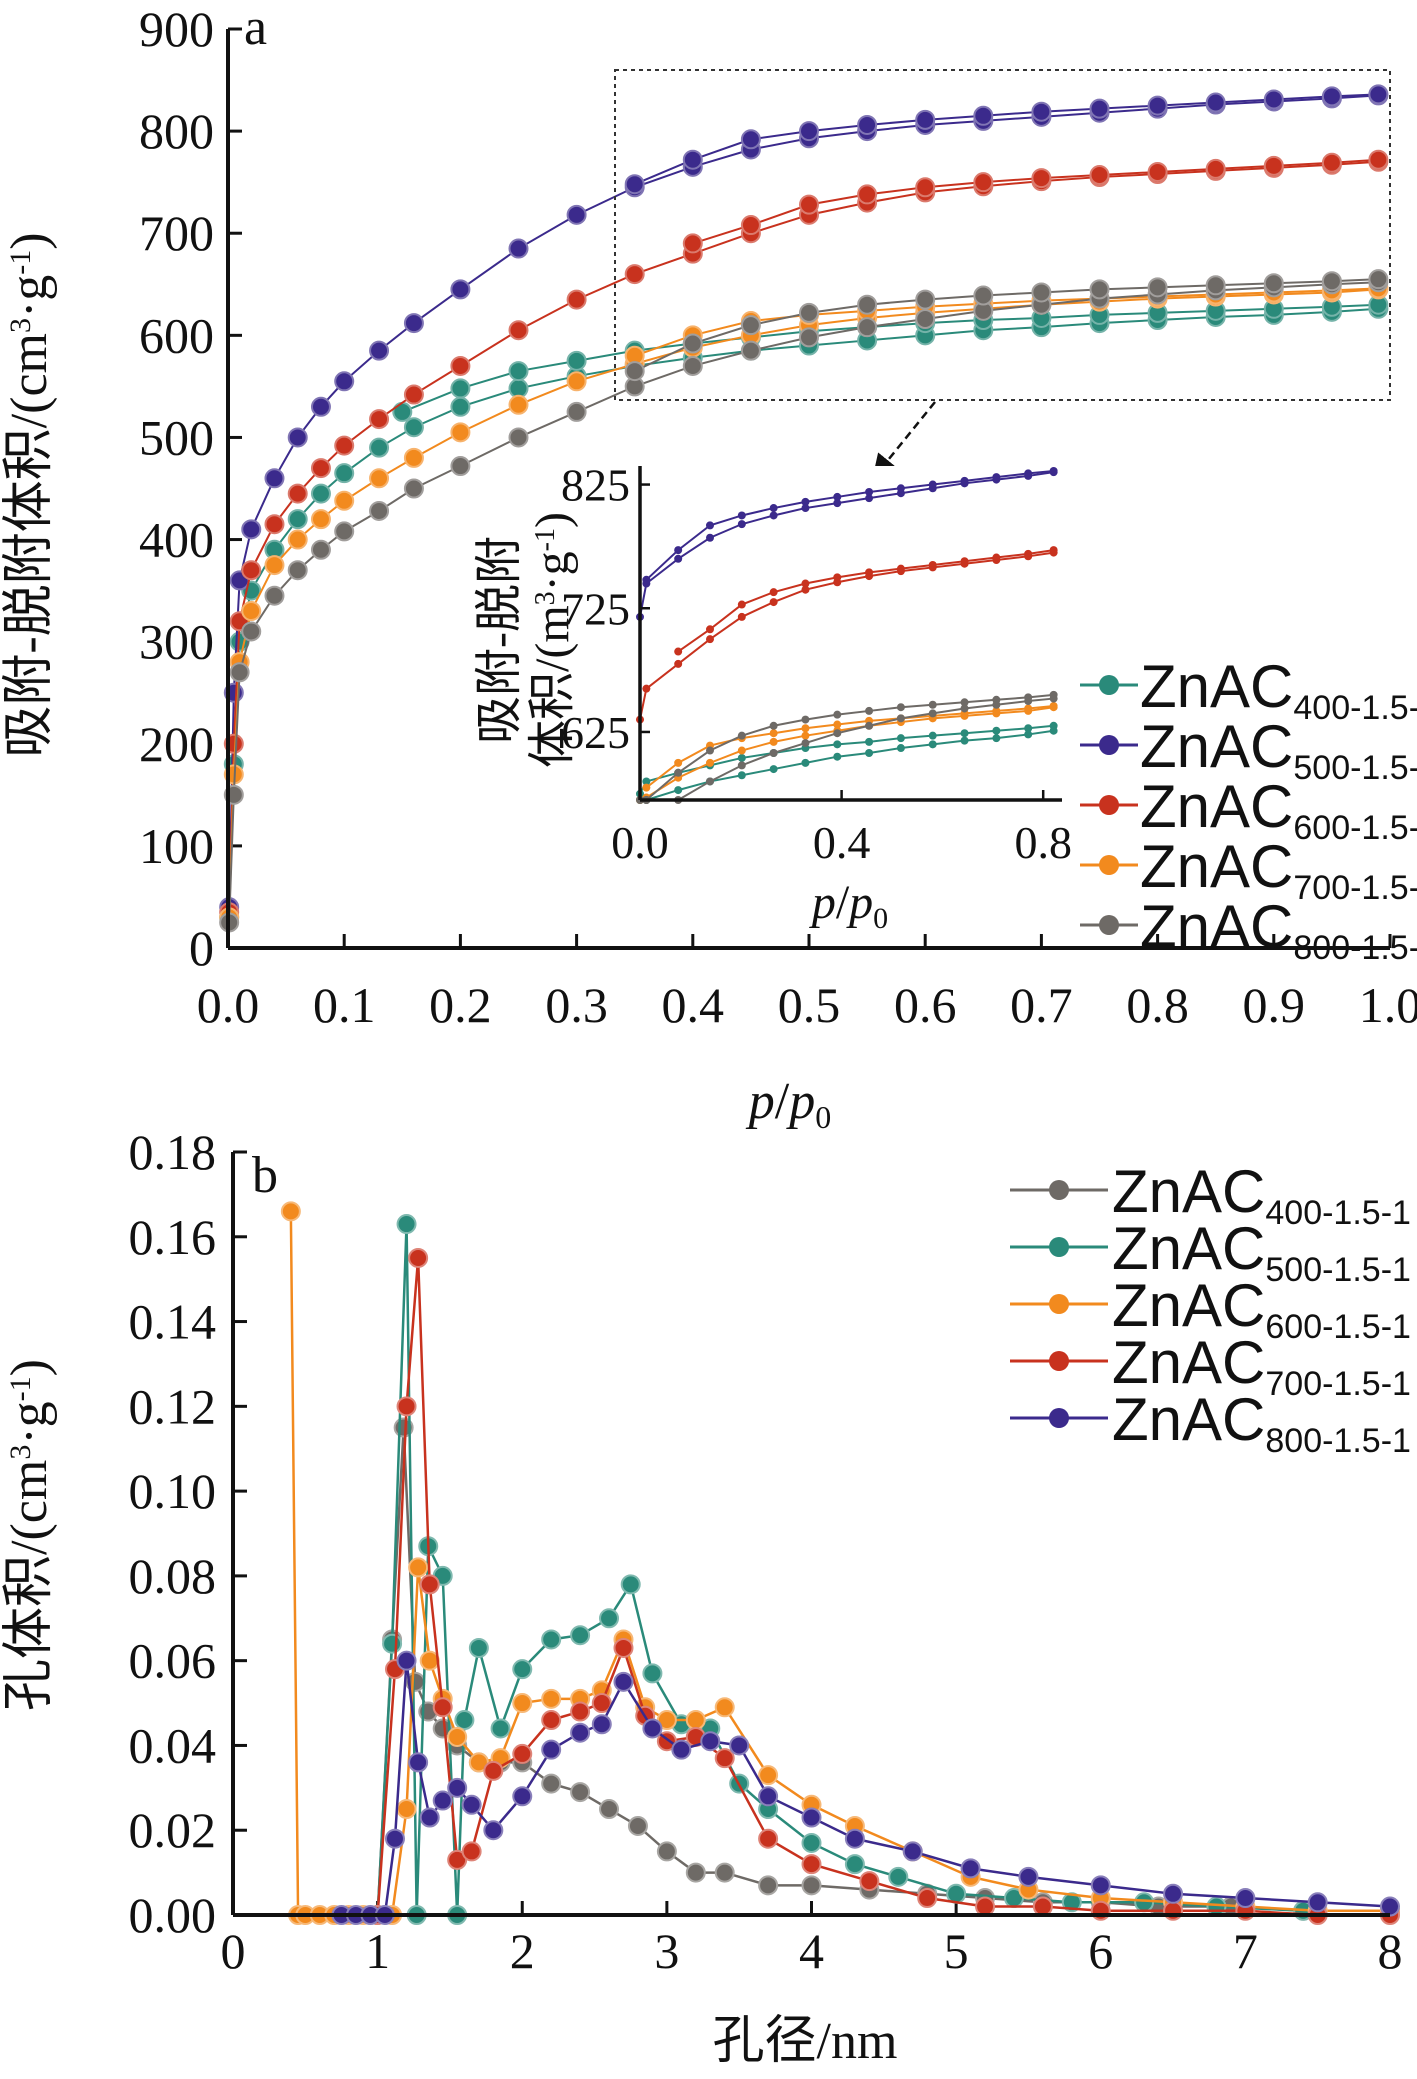  What do you see at coordinates (173, 1237) in the screenshot?
I see `y-tick-label: 0.16` at bounding box center [173, 1237].